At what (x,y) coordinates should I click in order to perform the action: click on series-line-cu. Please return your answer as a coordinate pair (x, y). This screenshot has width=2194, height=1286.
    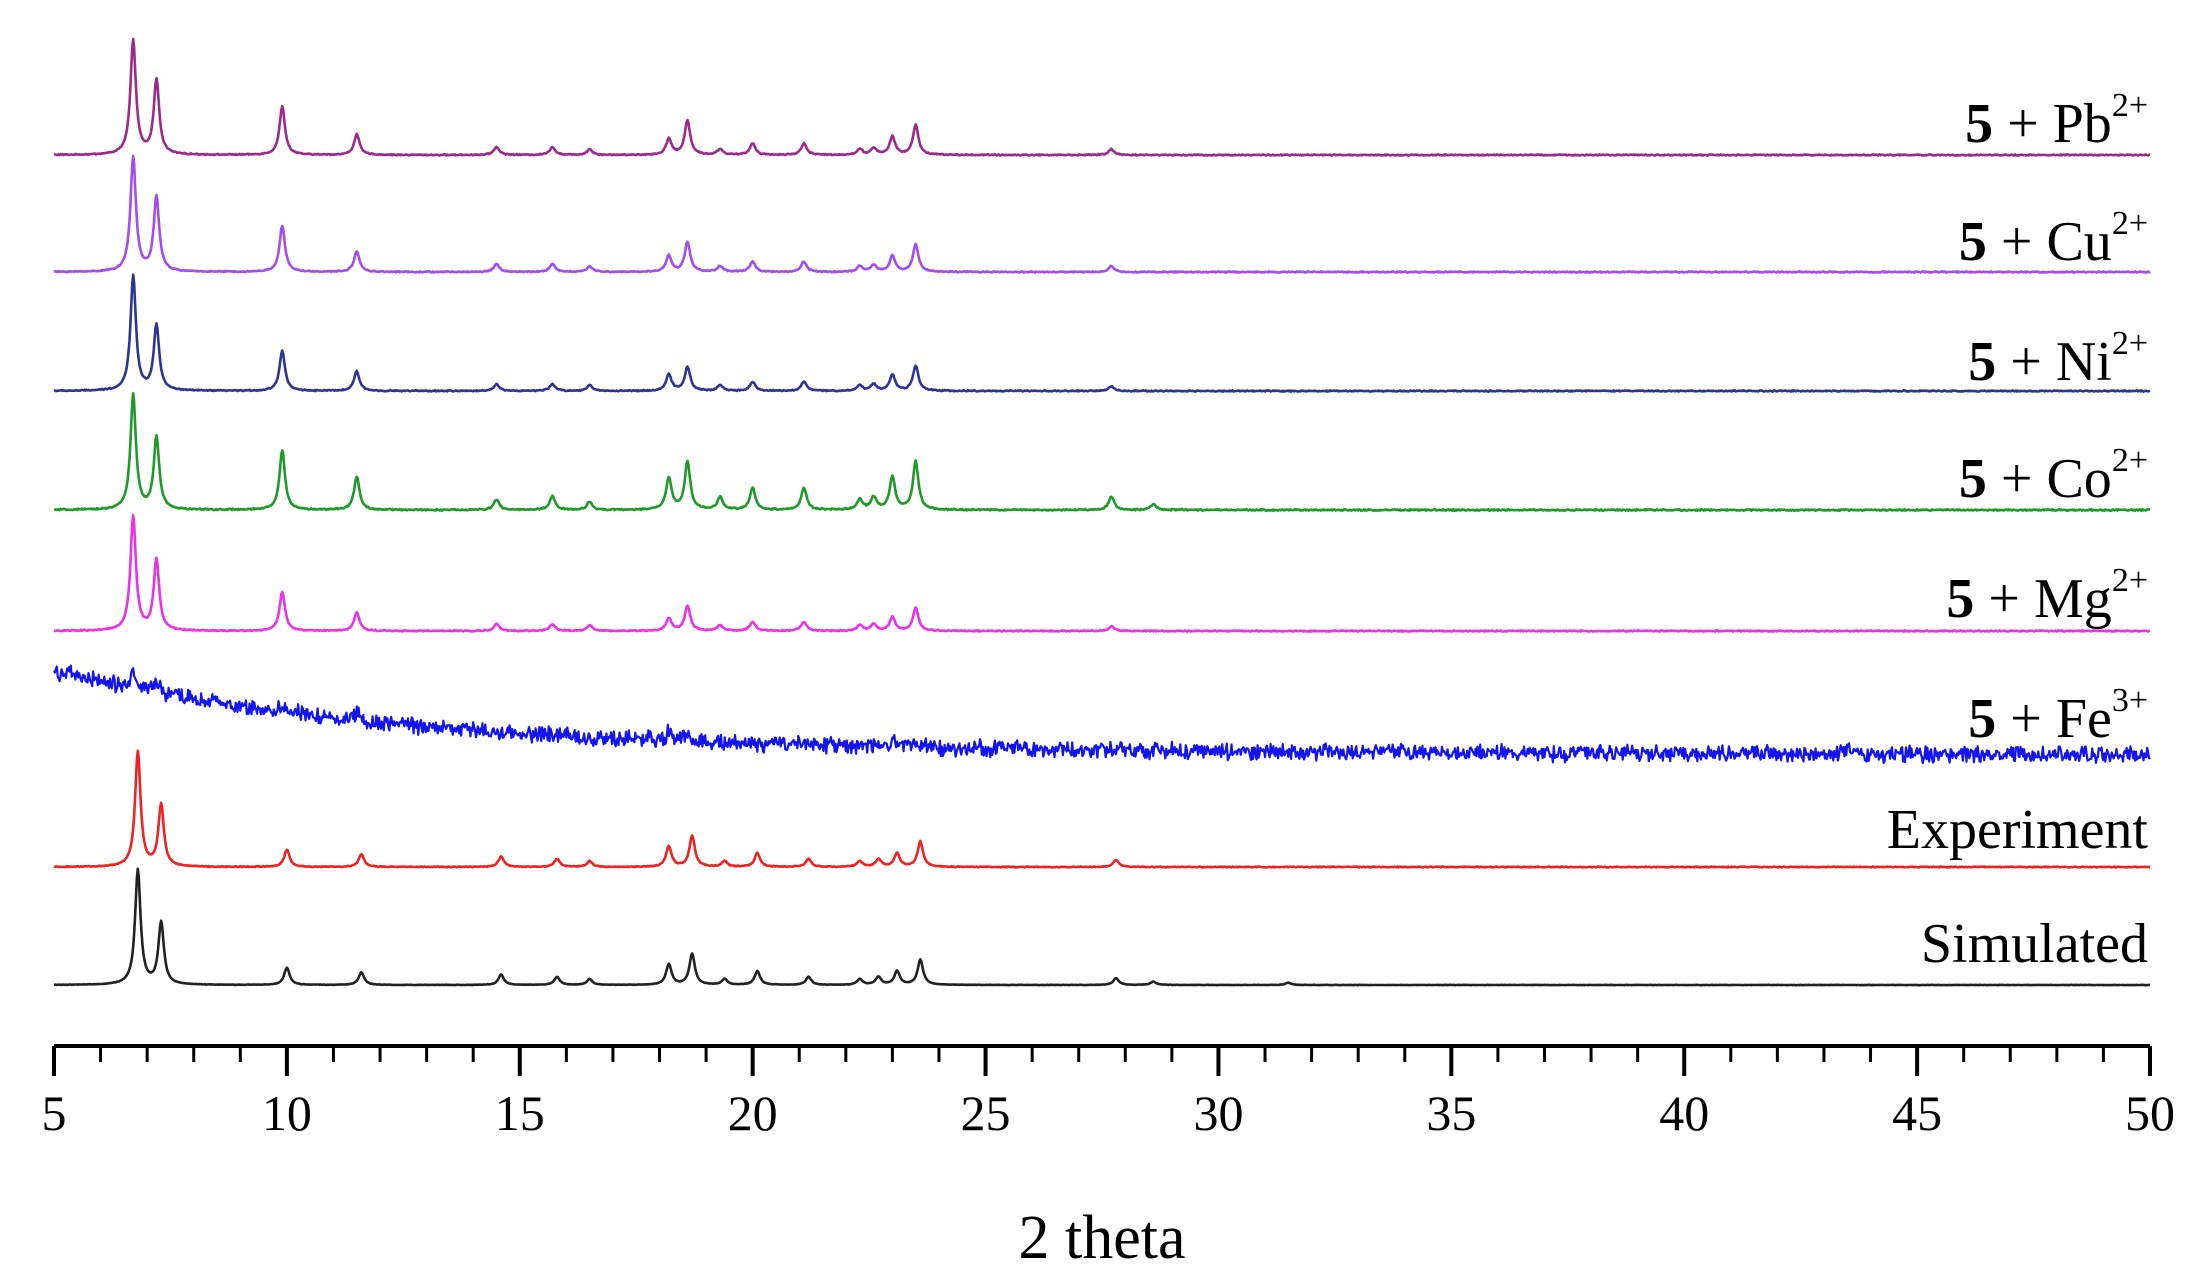
    Looking at the image, I should click on (1102, 214).